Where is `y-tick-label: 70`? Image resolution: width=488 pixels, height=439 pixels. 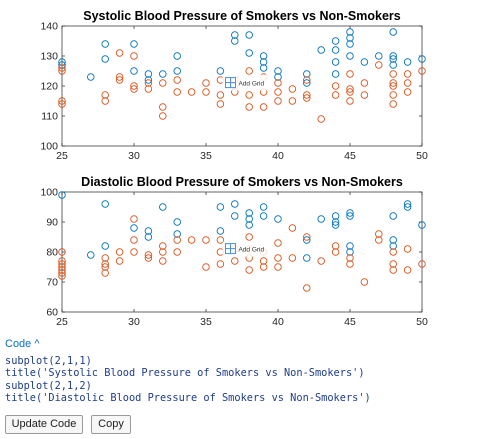 y-tick-label: 70 is located at coordinates (52, 283).